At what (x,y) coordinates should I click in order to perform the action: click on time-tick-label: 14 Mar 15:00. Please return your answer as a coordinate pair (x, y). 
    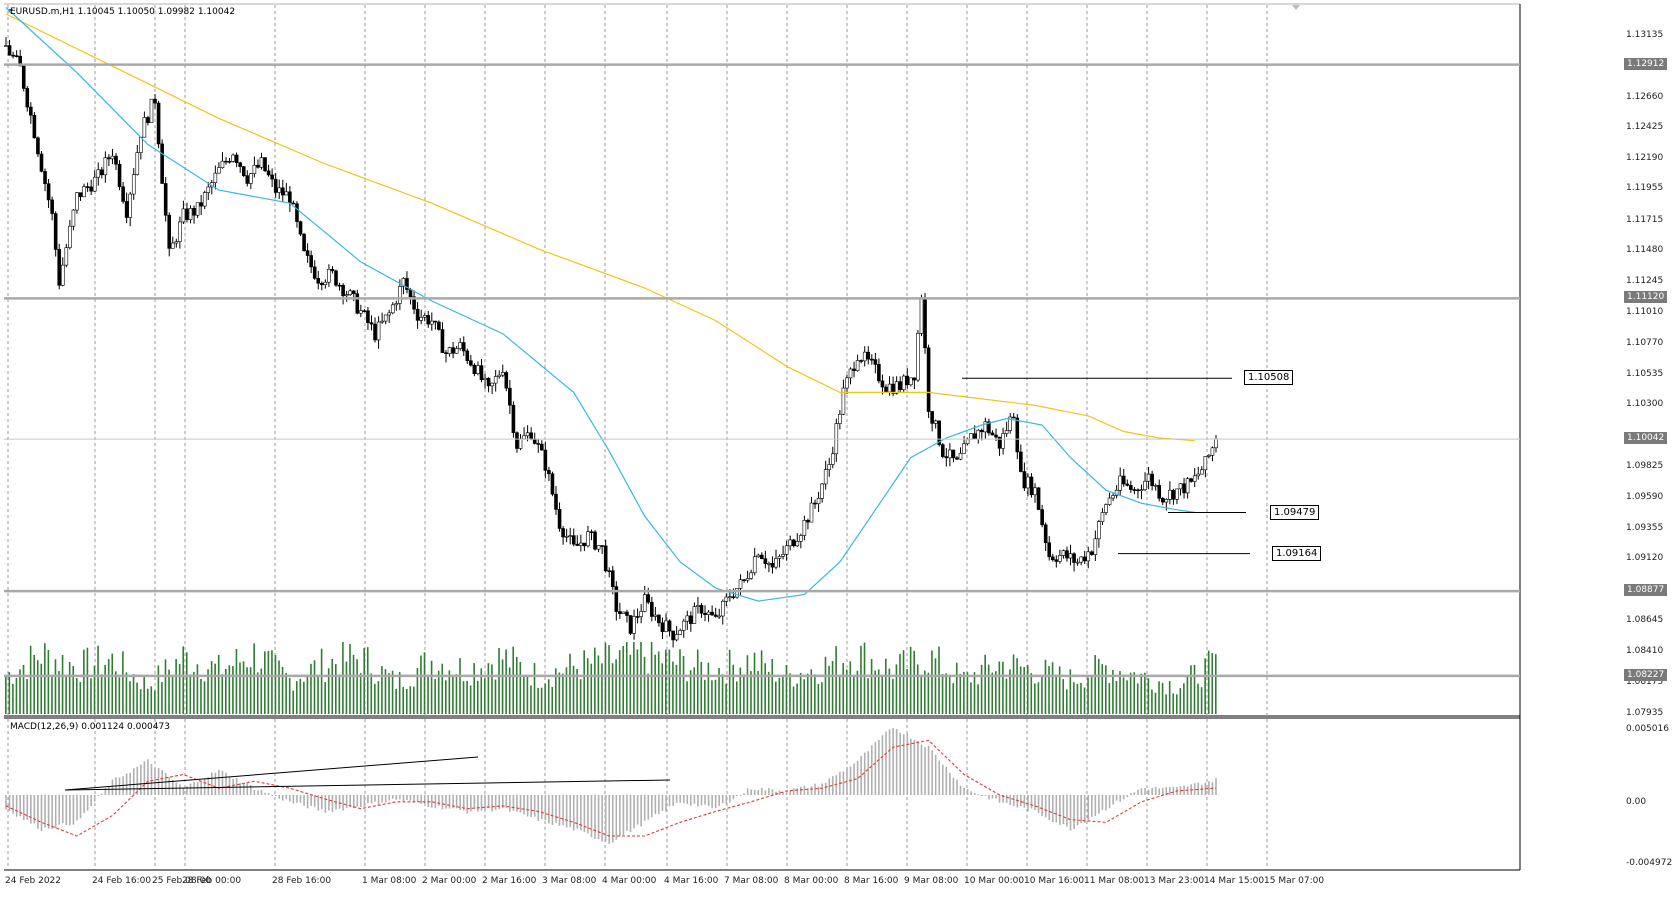
    Looking at the image, I should click on (1234, 881).